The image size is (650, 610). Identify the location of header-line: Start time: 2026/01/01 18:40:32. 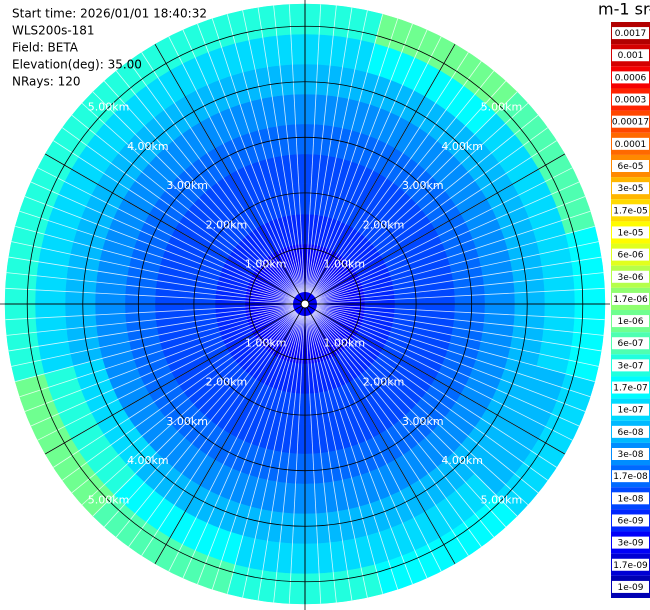
(109, 14).